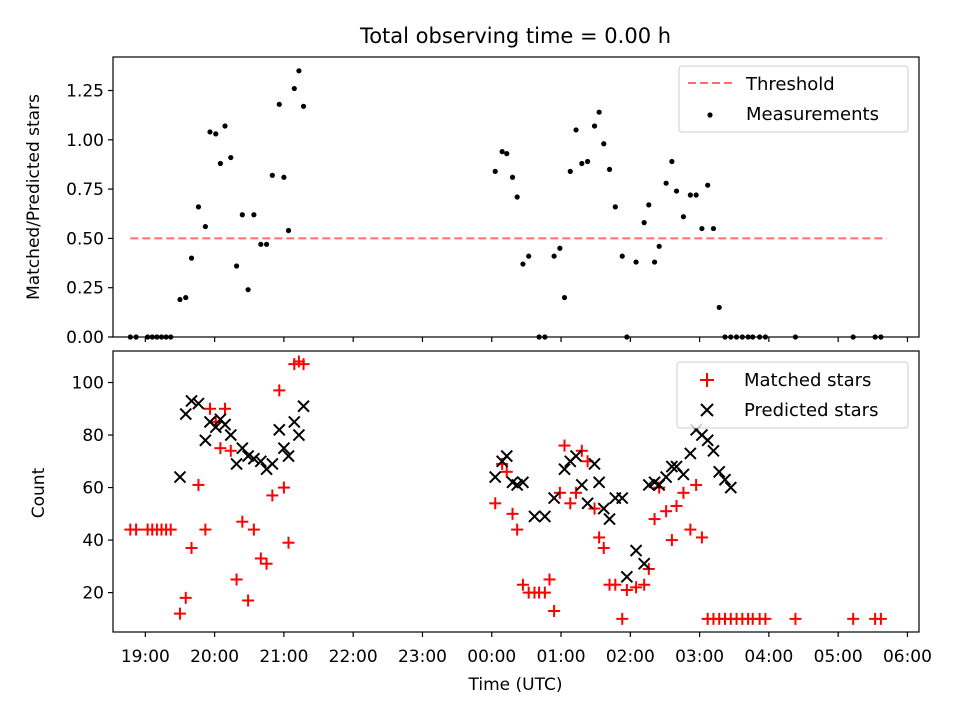  I want to click on legend-threshold-label: Threshold, so click(790, 84).